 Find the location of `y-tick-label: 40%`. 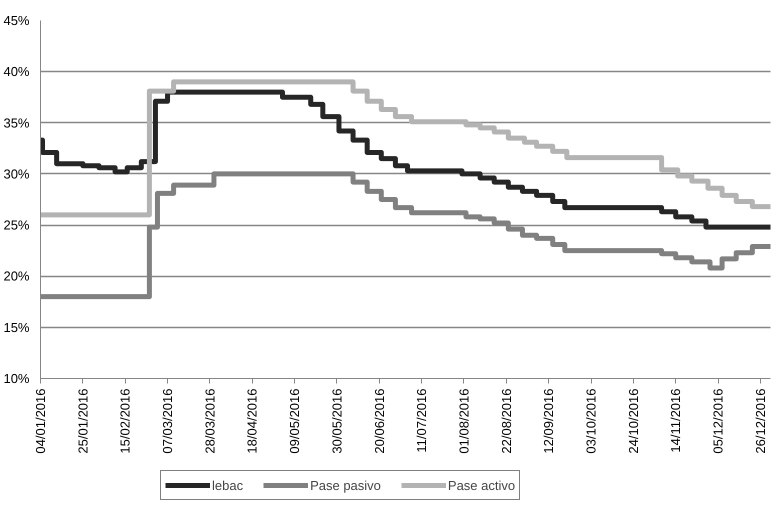

y-tick-label: 40% is located at coordinates (16, 72).